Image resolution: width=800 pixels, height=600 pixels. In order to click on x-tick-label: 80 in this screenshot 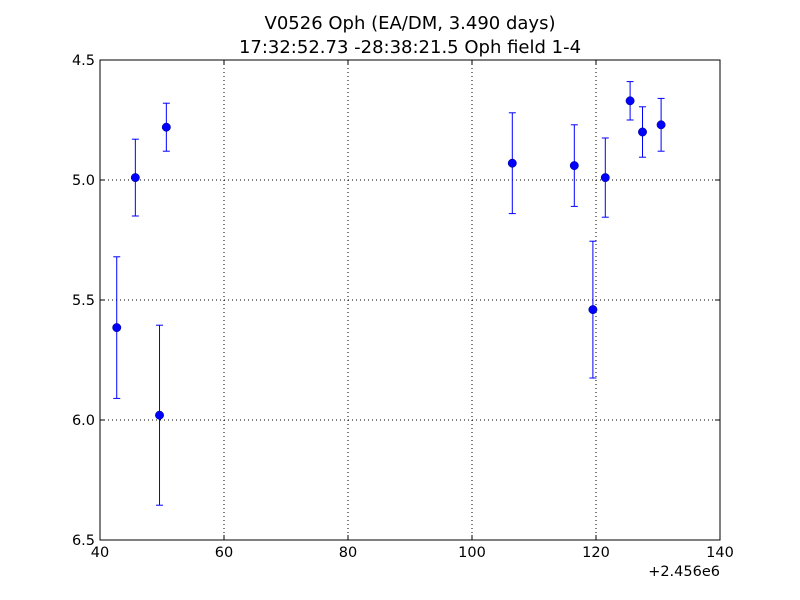, I will do `click(348, 553)`.